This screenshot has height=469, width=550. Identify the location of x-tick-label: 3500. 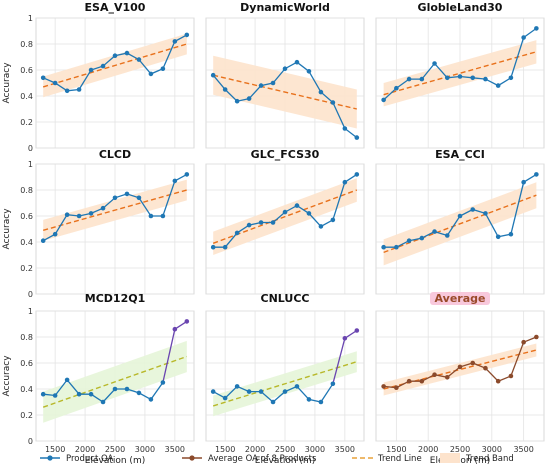
(175, 449).